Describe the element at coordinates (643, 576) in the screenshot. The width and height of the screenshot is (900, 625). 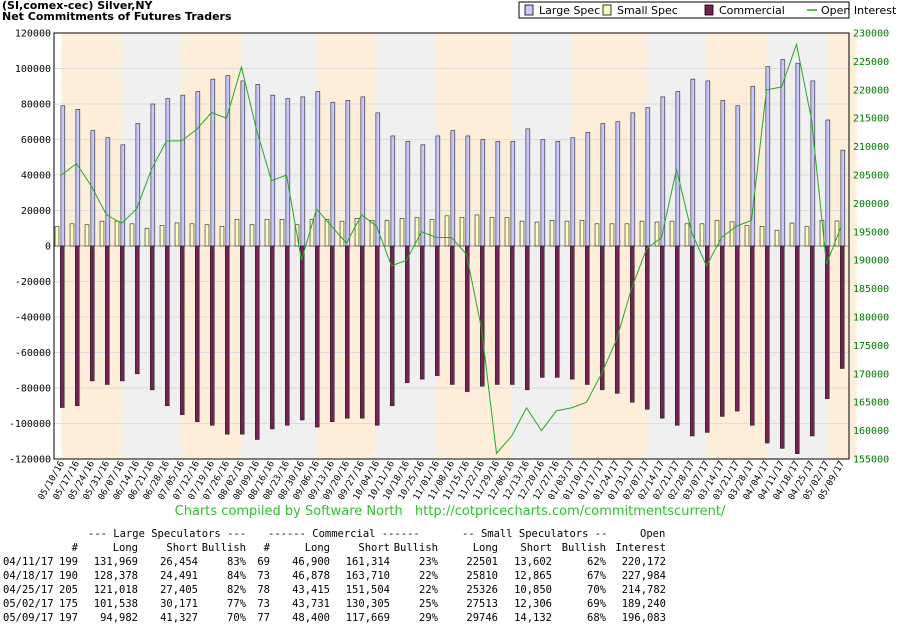
I see `table-cell: 227,984` at that location.